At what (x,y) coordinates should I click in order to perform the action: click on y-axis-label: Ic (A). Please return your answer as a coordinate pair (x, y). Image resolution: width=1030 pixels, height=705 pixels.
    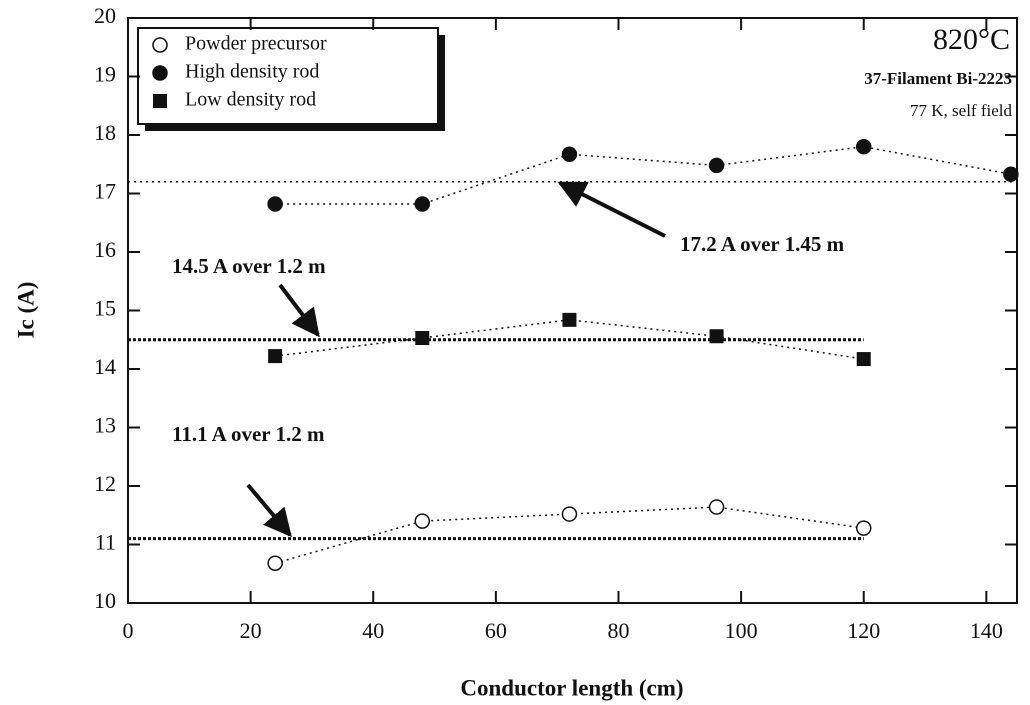
    Looking at the image, I should click on (25, 310).